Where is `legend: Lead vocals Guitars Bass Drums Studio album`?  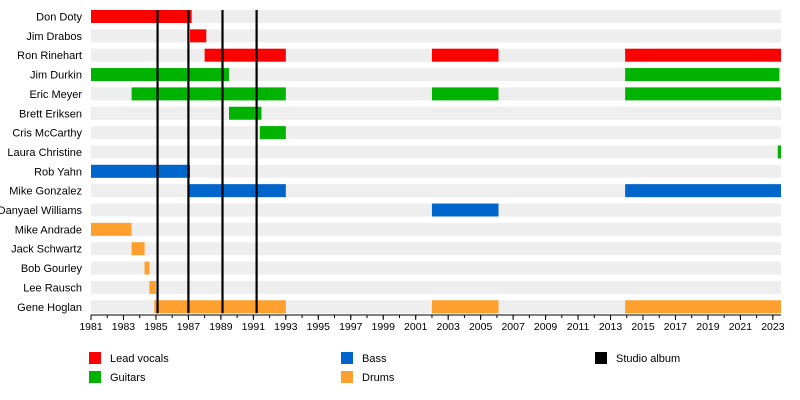
legend: Lead vocals Guitars Bass Drums Studio album is located at coordinates (384, 368).